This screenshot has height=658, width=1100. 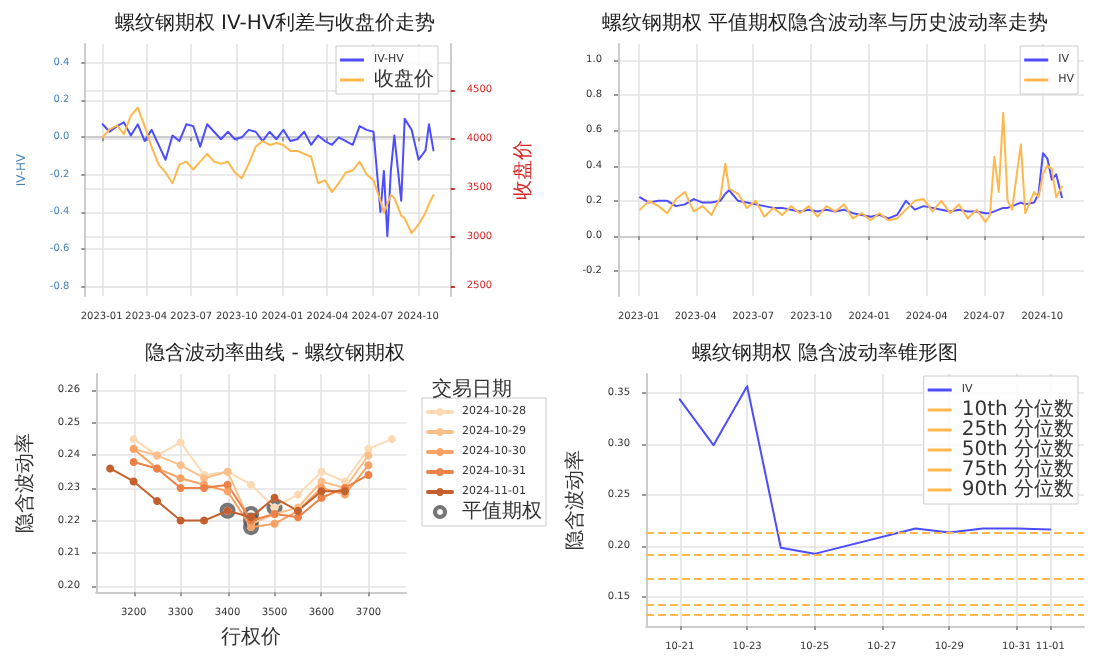 What do you see at coordinates (1018, 429) in the screenshot?
I see `legend-label: 25th 分位数` at bounding box center [1018, 429].